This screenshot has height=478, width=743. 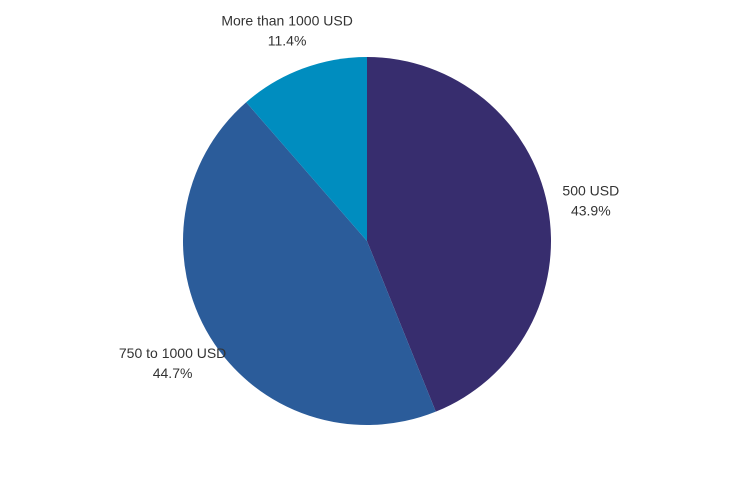 I want to click on slice-label-500-usd: 500 USD, so click(x=590, y=191).